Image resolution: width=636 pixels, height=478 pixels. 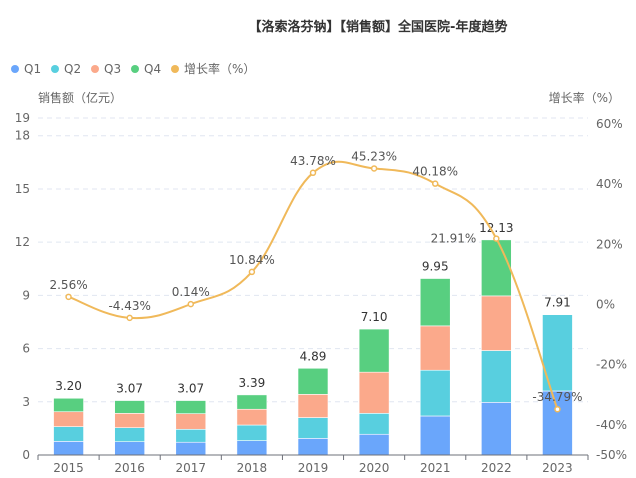 I want to click on y-tick-label: 19, so click(x=22, y=118).